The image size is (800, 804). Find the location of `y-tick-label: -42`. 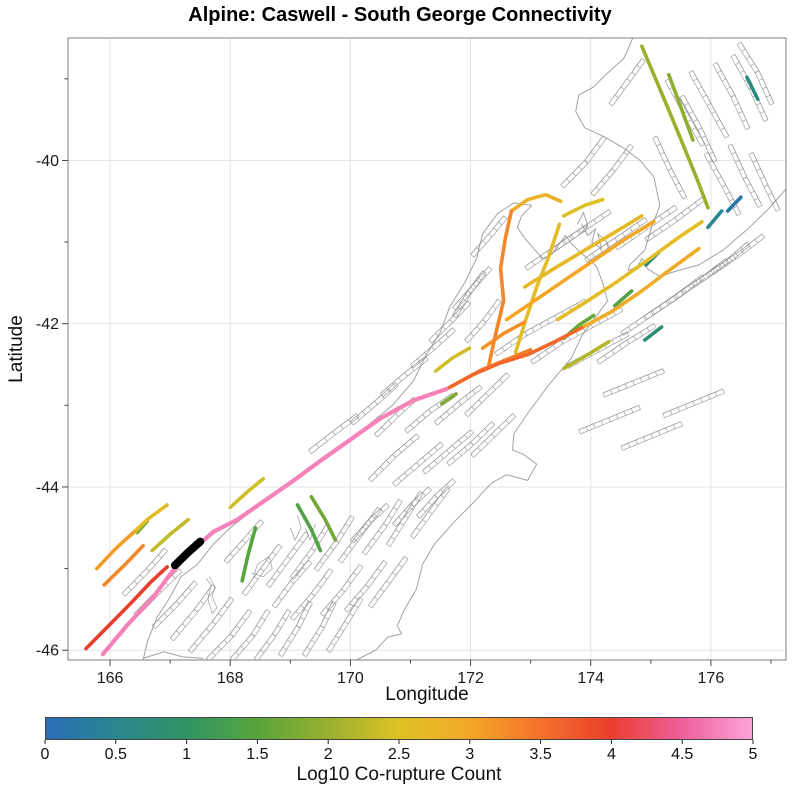

y-tick-label: -42 is located at coordinates (47, 324).